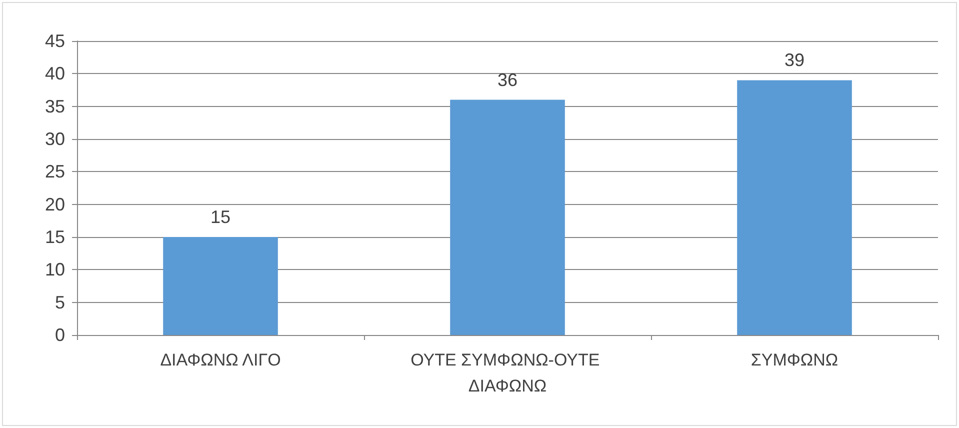 The height and width of the screenshot is (428, 959). Describe the element at coordinates (54, 204) in the screenshot. I see `y-tick-label: 20` at that location.